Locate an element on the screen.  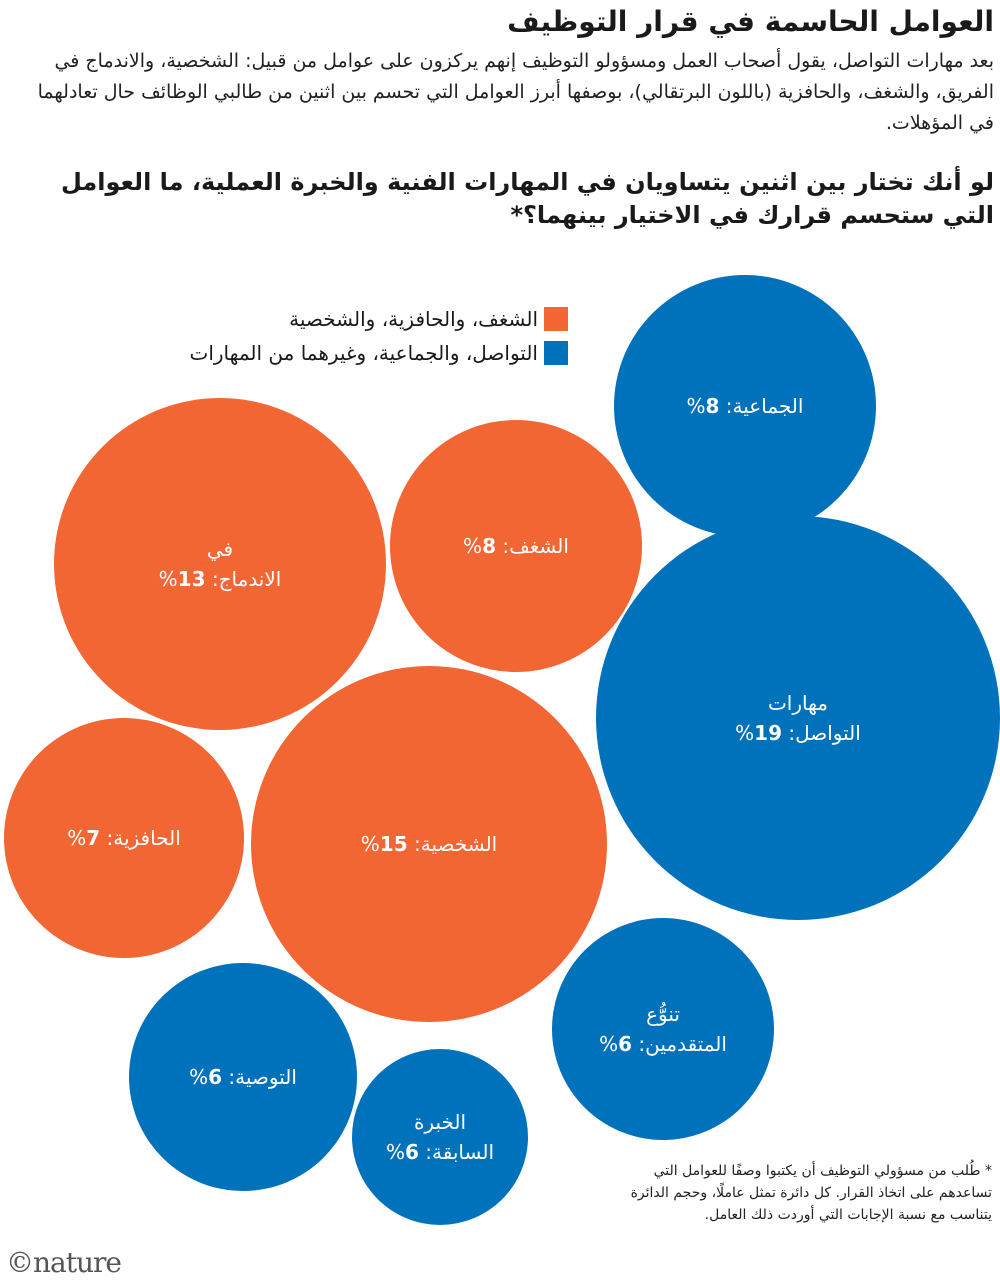
bubble-label-5: الحافزية: 7% is located at coordinates (124, 838).